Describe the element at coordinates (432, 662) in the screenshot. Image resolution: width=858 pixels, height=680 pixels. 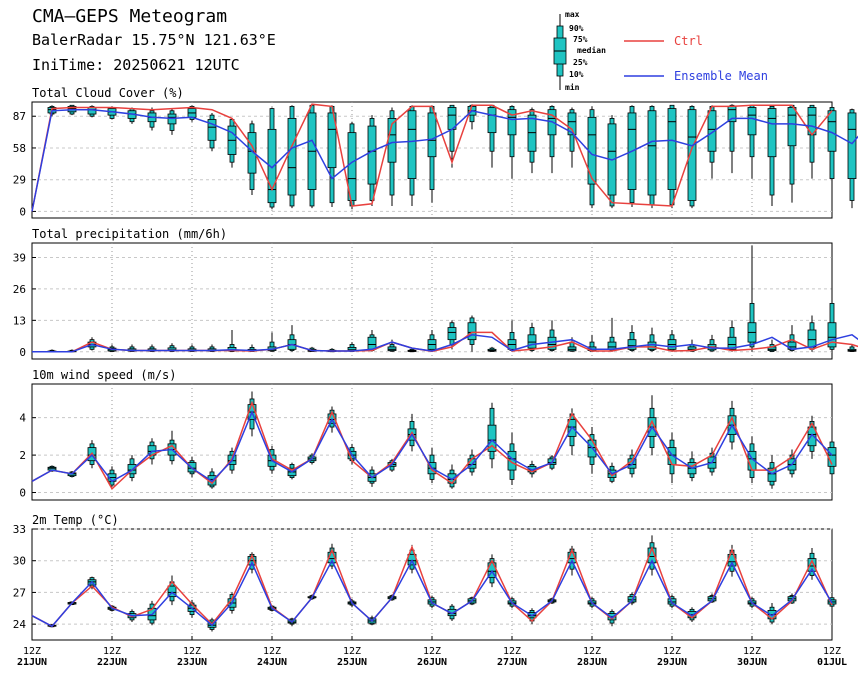
I see `x-tick-date: 26JUN` at that location.